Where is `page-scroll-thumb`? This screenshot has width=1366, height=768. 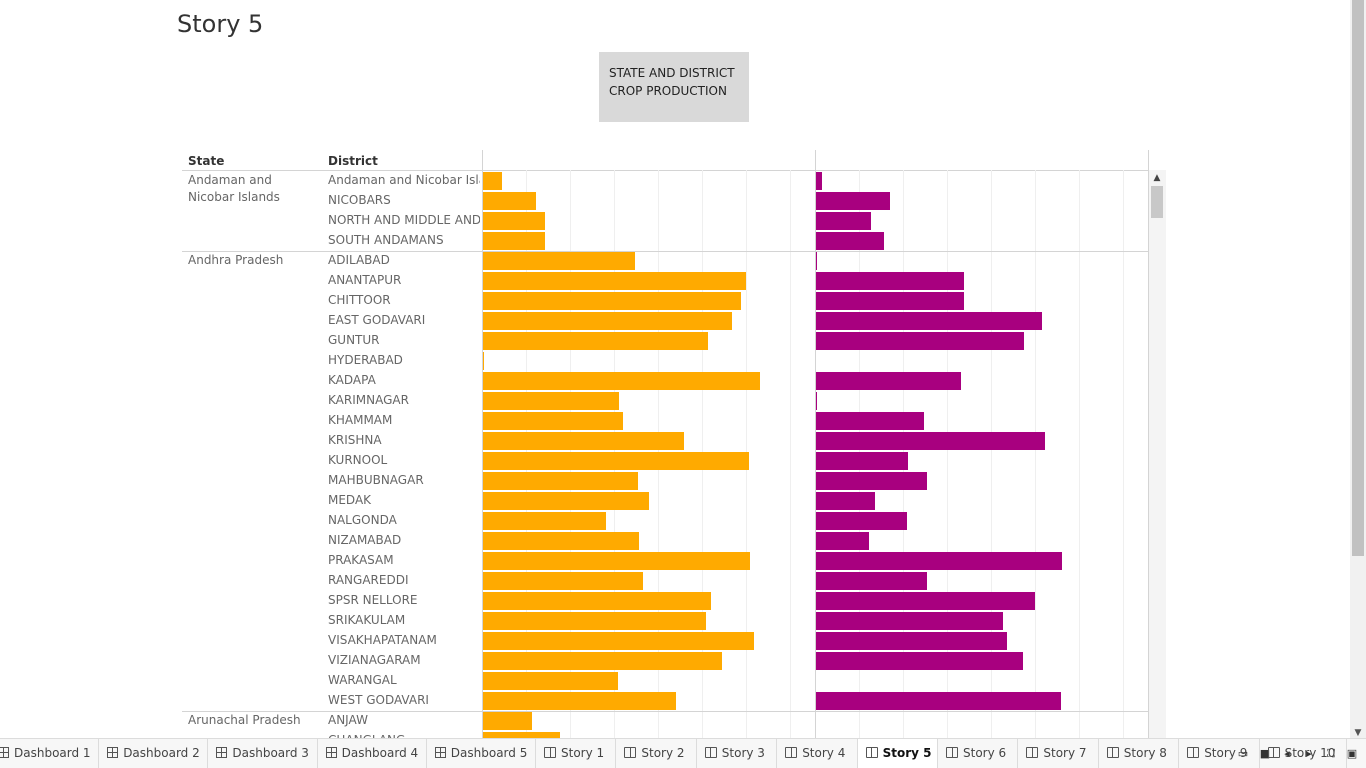 page-scroll-thumb is located at coordinates (1358, 278).